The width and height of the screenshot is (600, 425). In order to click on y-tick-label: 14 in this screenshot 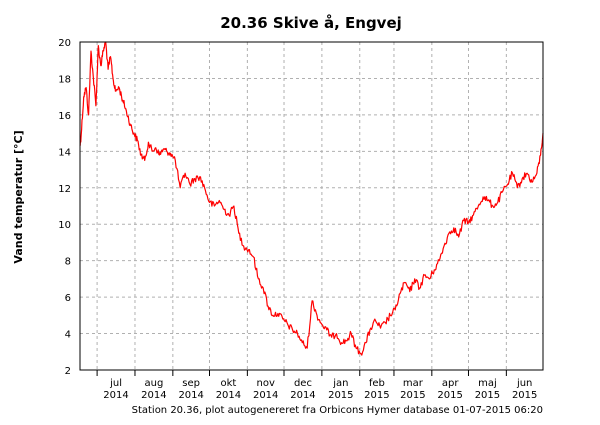, I will do `click(64, 152)`.